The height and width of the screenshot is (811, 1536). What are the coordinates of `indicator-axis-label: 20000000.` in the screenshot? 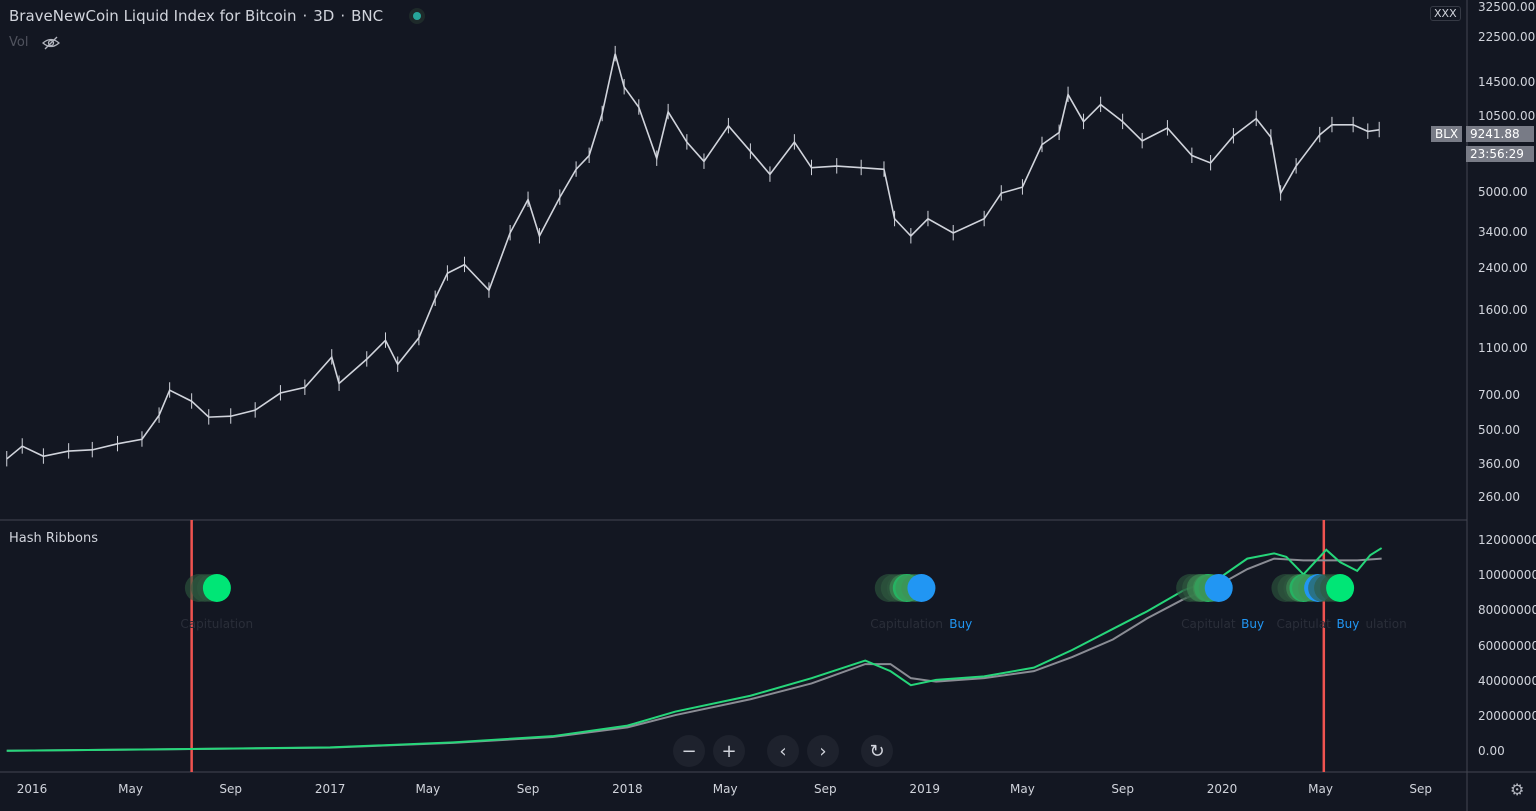 It's located at (1507, 715).